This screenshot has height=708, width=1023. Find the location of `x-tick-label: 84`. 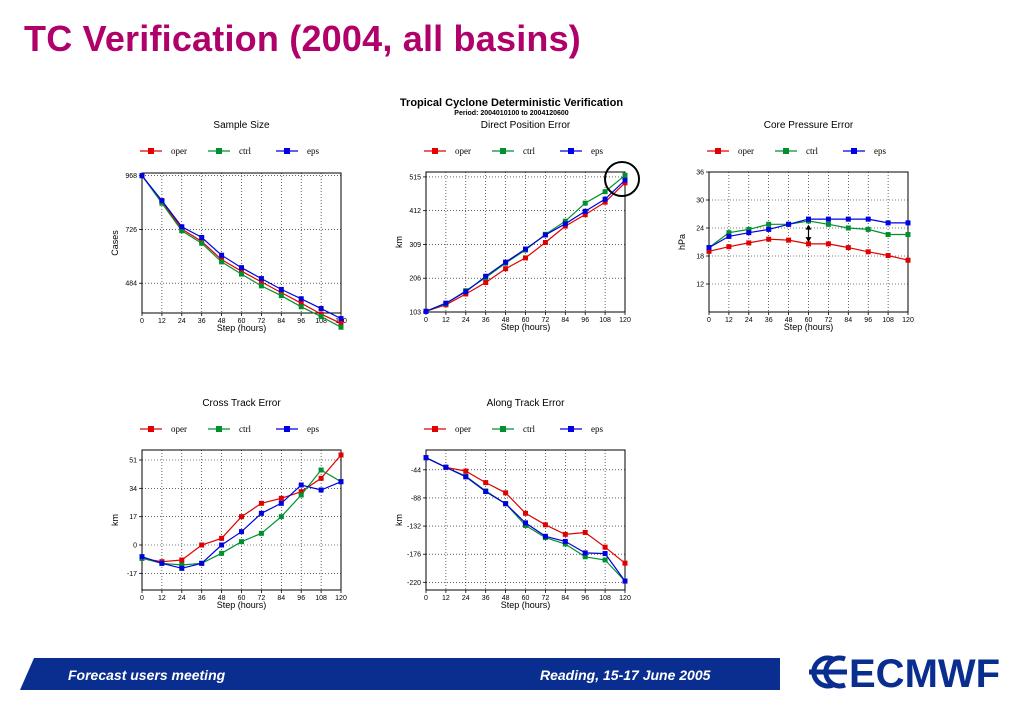

x-tick-label: 84 is located at coordinates (281, 598).